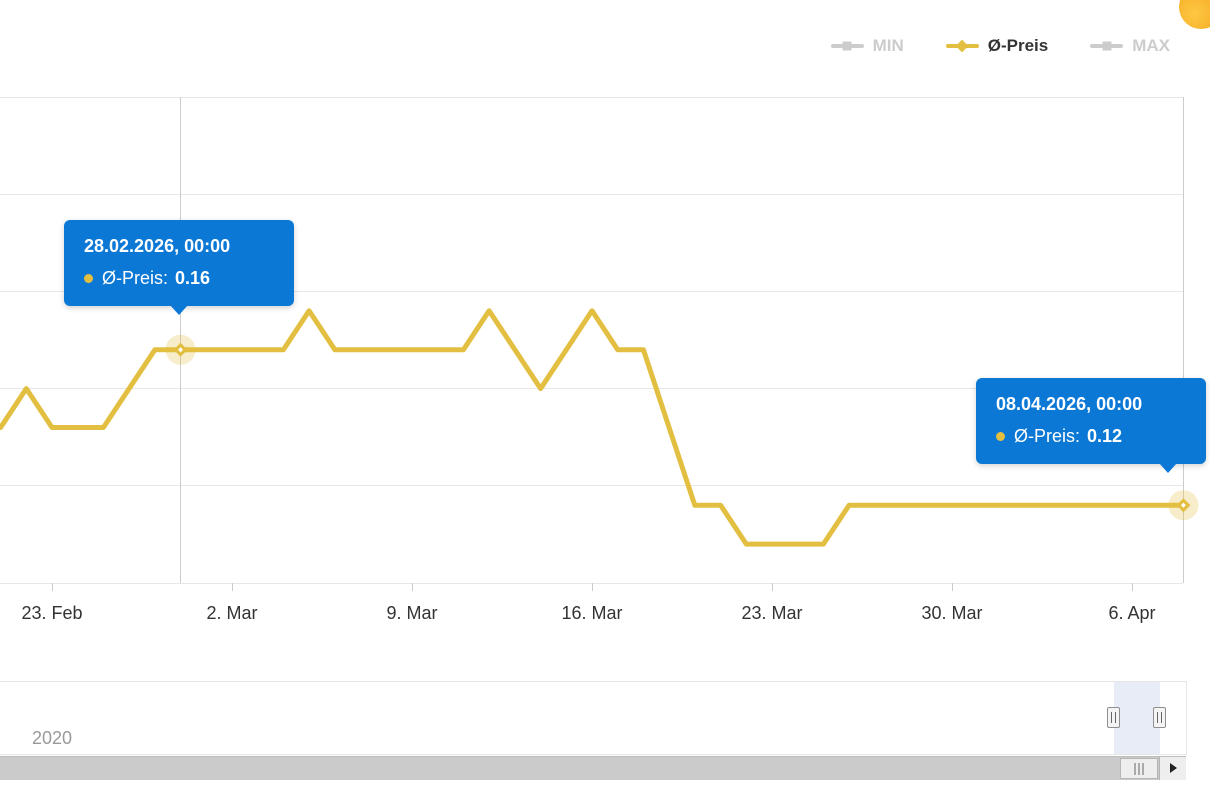  What do you see at coordinates (1130, 46) in the screenshot?
I see `legend-item-max: MAX` at bounding box center [1130, 46].